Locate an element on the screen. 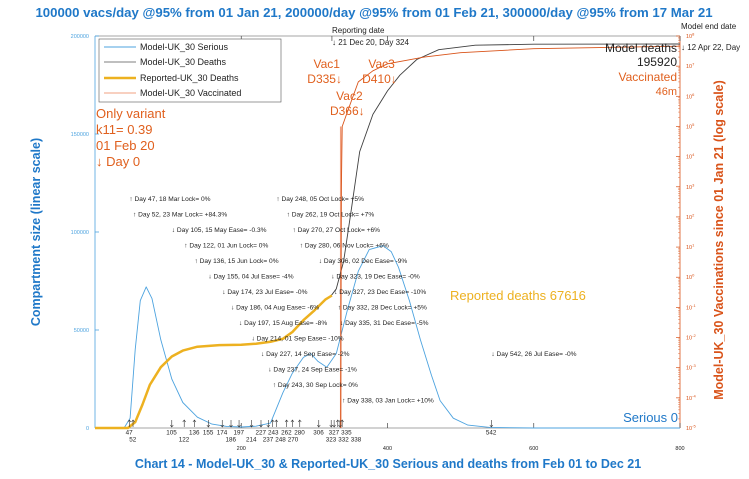 The width and height of the screenshot is (749, 479). intervention-day-label: 197 is located at coordinates (239, 433).